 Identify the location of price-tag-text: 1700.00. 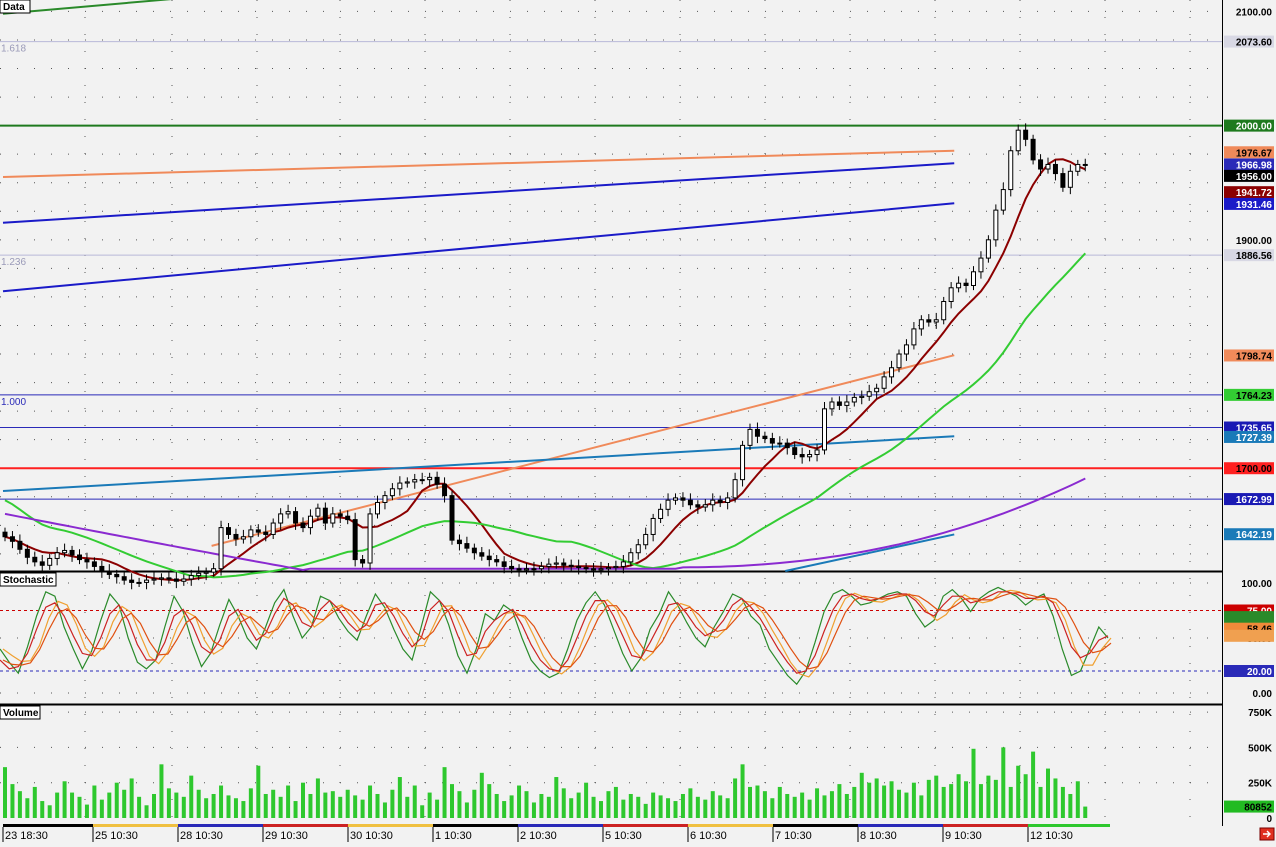
(1254, 469).